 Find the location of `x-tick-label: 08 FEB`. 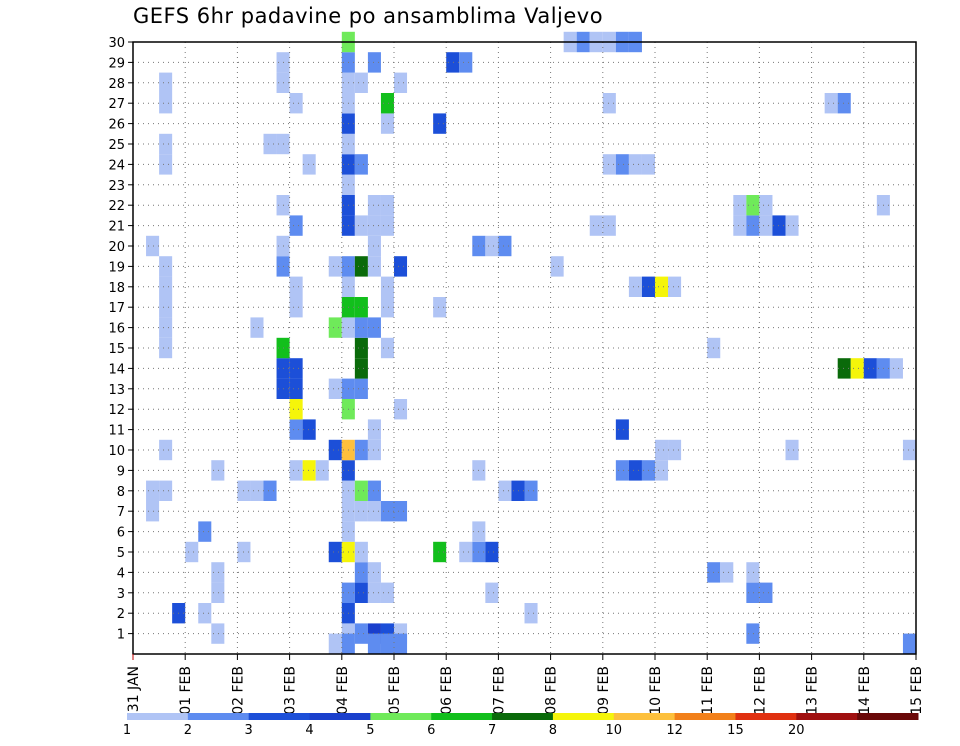

x-tick-label: 08 FEB is located at coordinates (552, 690).